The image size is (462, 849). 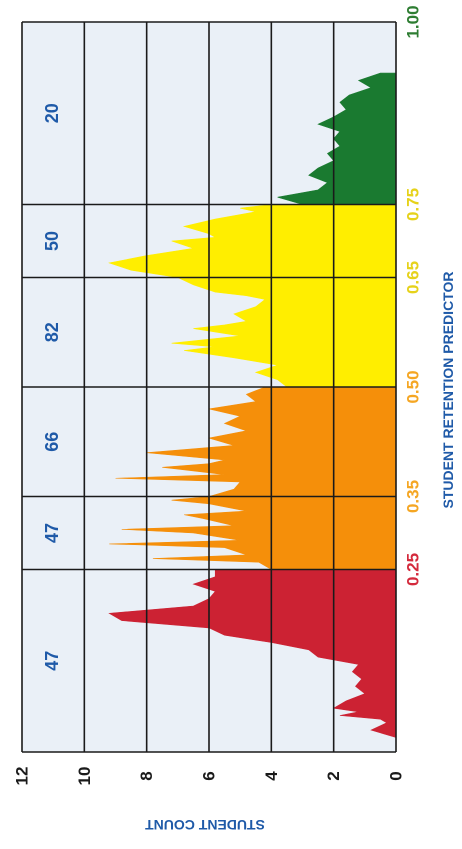 What do you see at coordinates (146, 775) in the screenshot?
I see `y-tick-label: 8` at bounding box center [146, 775].